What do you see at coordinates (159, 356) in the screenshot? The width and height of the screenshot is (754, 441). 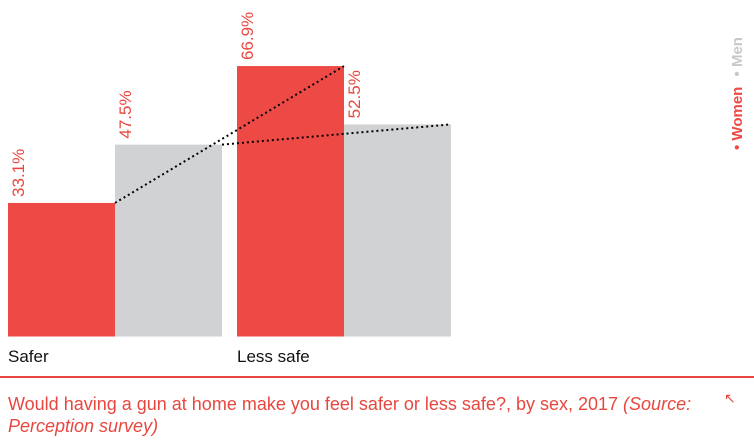 I see `category-labels: Safer Less safe` at bounding box center [159, 356].